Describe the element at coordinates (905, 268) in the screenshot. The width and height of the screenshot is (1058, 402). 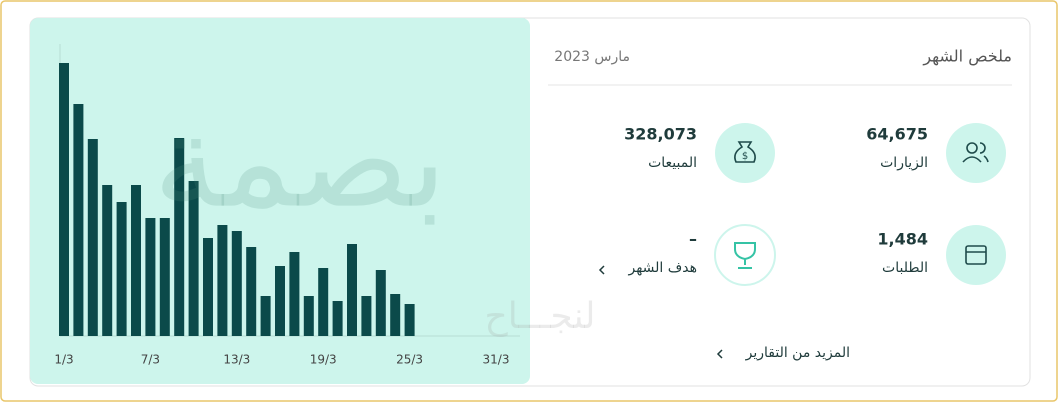
I see `stat-label: الطلبات` at that location.